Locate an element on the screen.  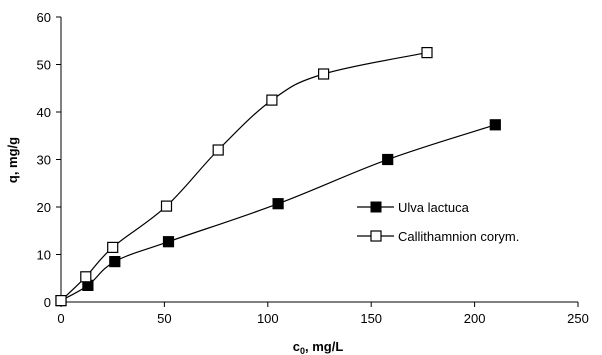
legend-marker-callithamnion is located at coordinates (376, 236).